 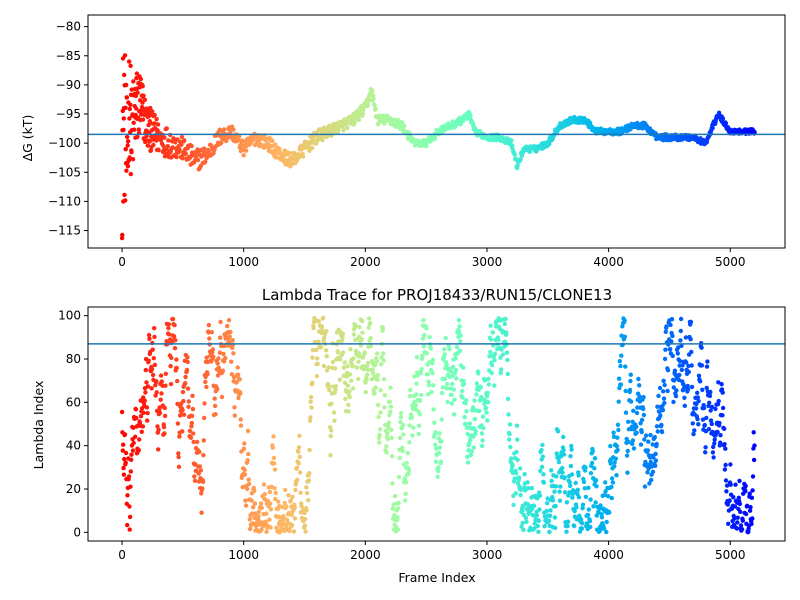 I want to click on x-tick-label: 4000, so click(x=608, y=262).